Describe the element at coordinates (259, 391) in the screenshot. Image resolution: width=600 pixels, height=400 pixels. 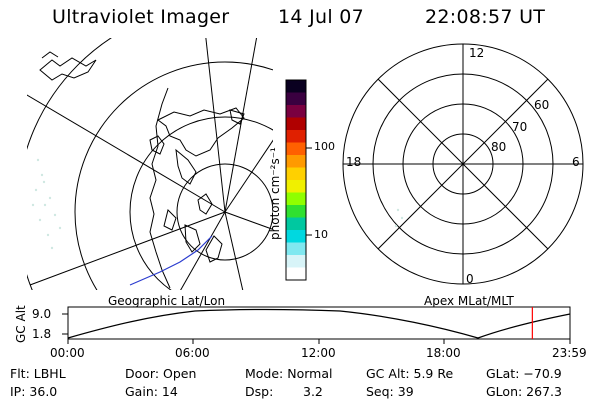
I see `info-dsp: Dsp:` at that location.